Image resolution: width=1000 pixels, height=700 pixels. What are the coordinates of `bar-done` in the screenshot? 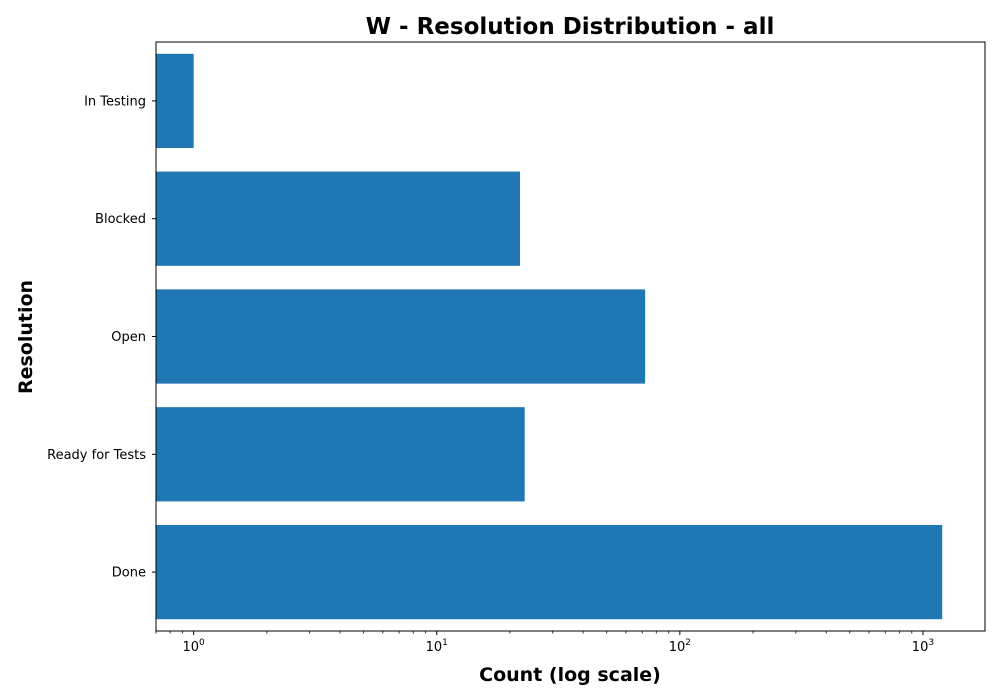 It's located at (549, 572).